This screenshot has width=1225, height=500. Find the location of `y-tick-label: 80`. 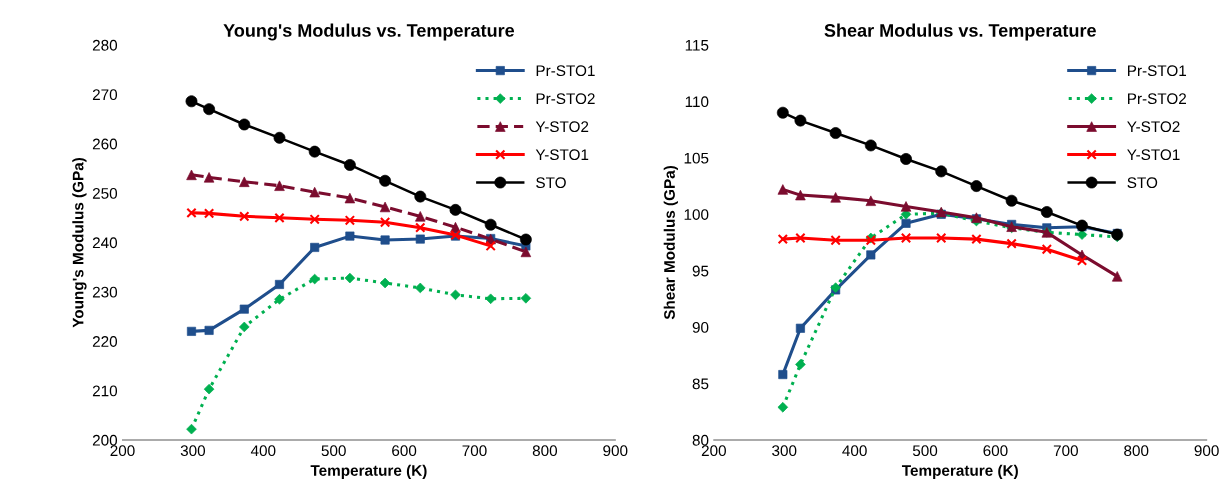

y-tick-label: 80 is located at coordinates (700, 440).